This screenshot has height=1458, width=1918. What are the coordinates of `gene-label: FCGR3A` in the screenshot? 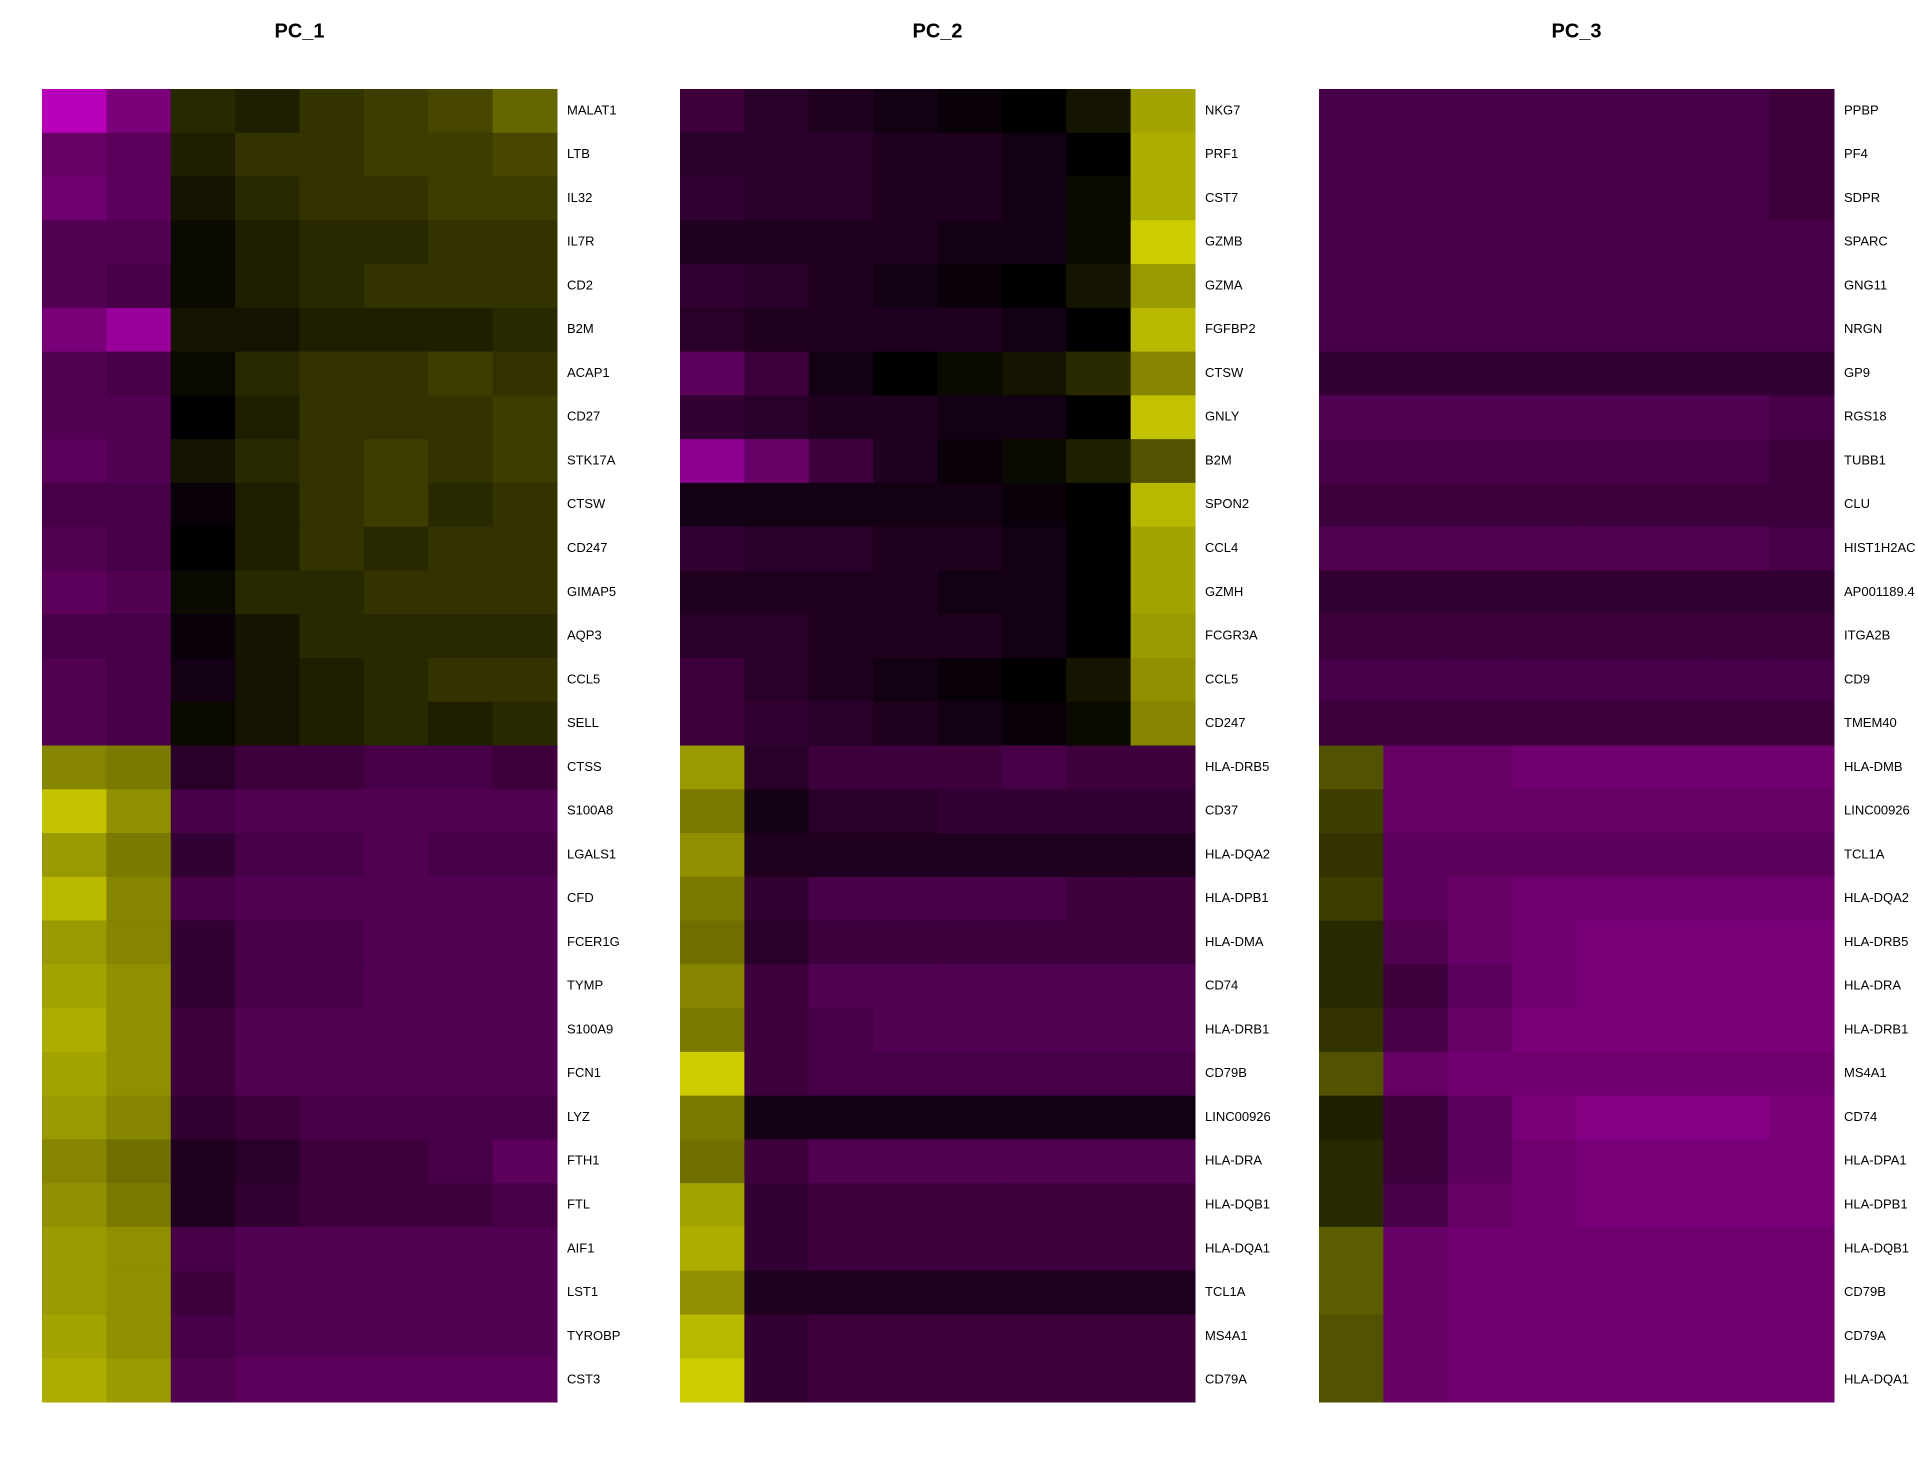 It's located at (1231, 635).